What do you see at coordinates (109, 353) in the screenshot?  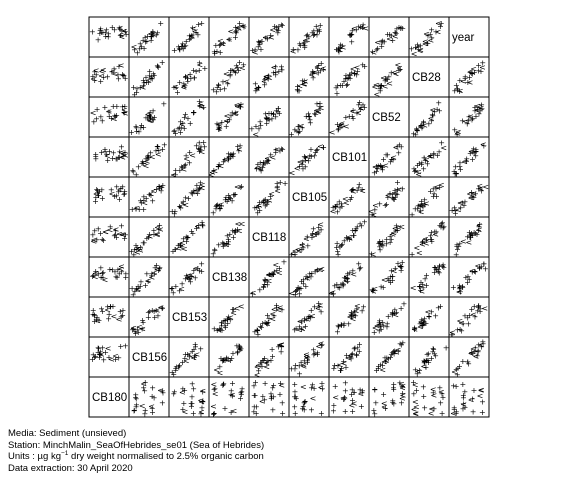 I see `scatter-panel: ++++++++++ ++++<<+++<+++ <` at bounding box center [109, 353].